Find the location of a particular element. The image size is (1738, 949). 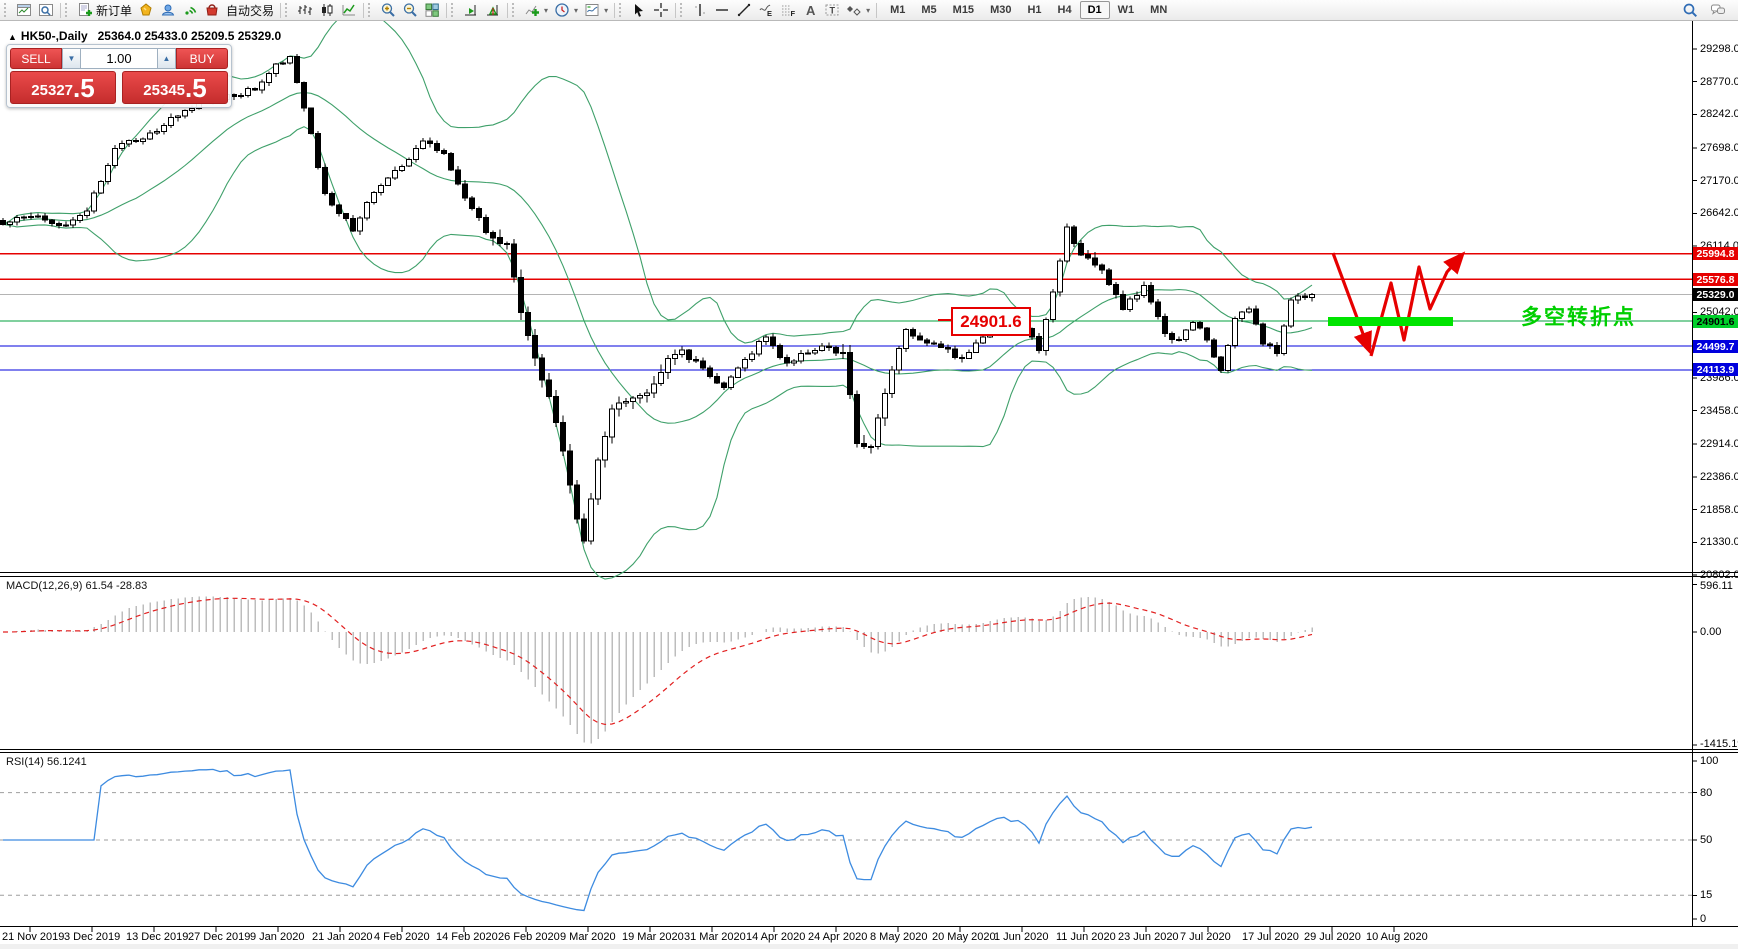

price-axis-tick: 20802.0 is located at coordinates (1719, 575).